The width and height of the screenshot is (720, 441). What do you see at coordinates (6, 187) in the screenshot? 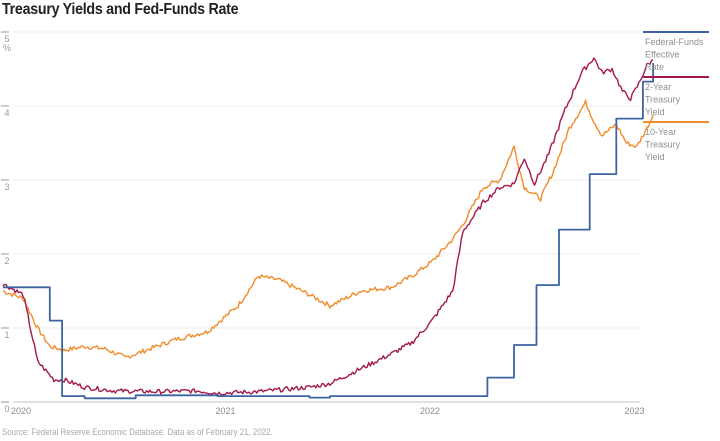
I see `y-tick-label: 3` at bounding box center [6, 187].